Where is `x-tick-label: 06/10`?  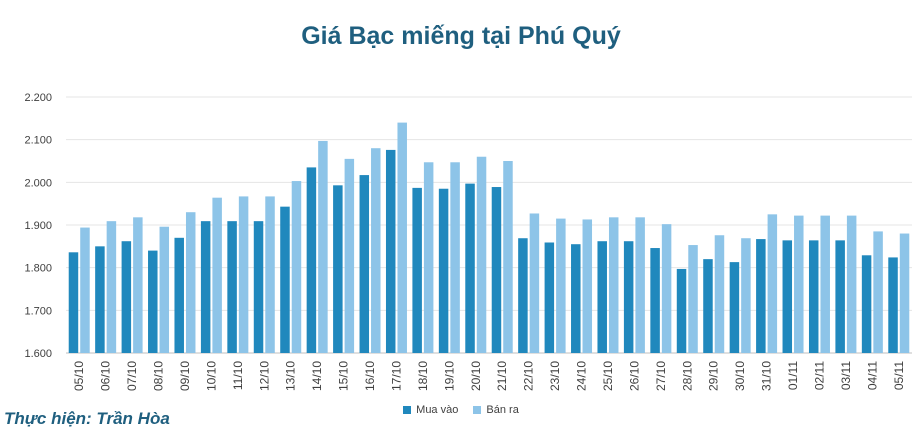 x-tick-label: 06/10 is located at coordinates (106, 376).